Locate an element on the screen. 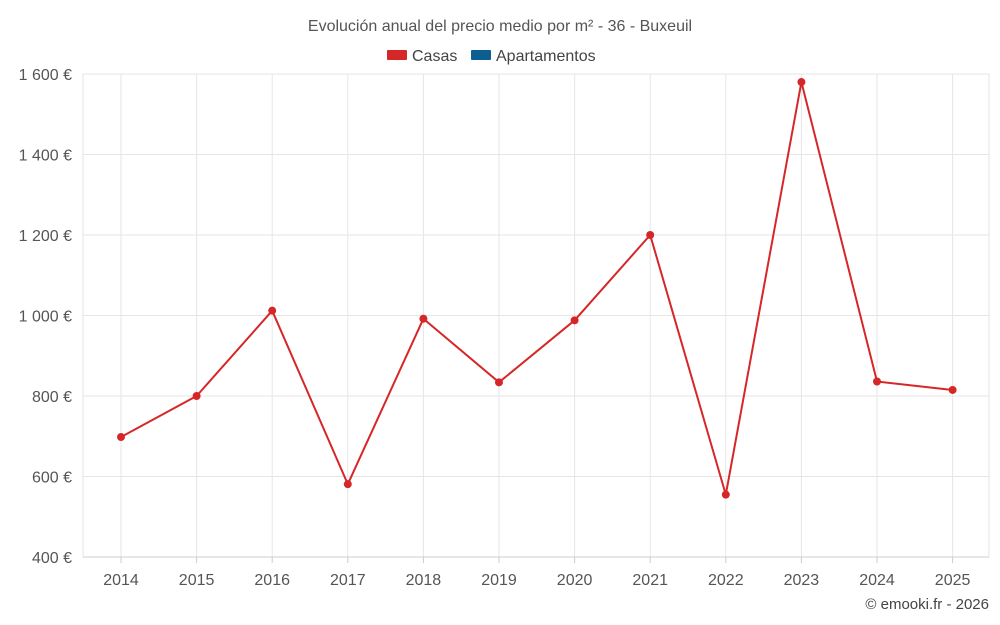 The height and width of the screenshot is (625, 1000). x-tick-label: 2018 is located at coordinates (424, 580).